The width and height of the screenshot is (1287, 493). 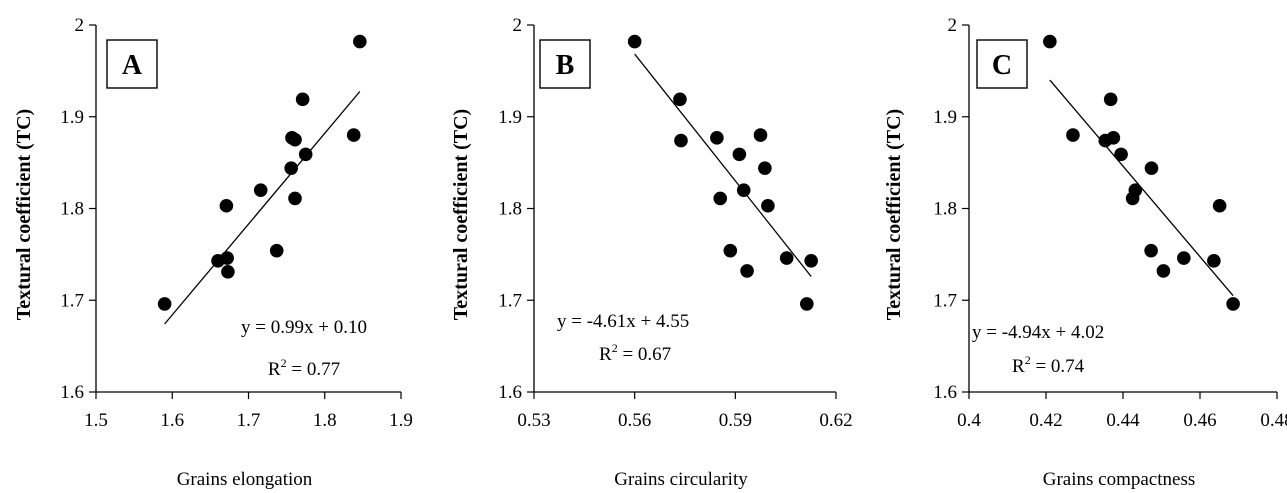 I want to click on chart-0-y-tick-label: 1.6, so click(x=72, y=392).